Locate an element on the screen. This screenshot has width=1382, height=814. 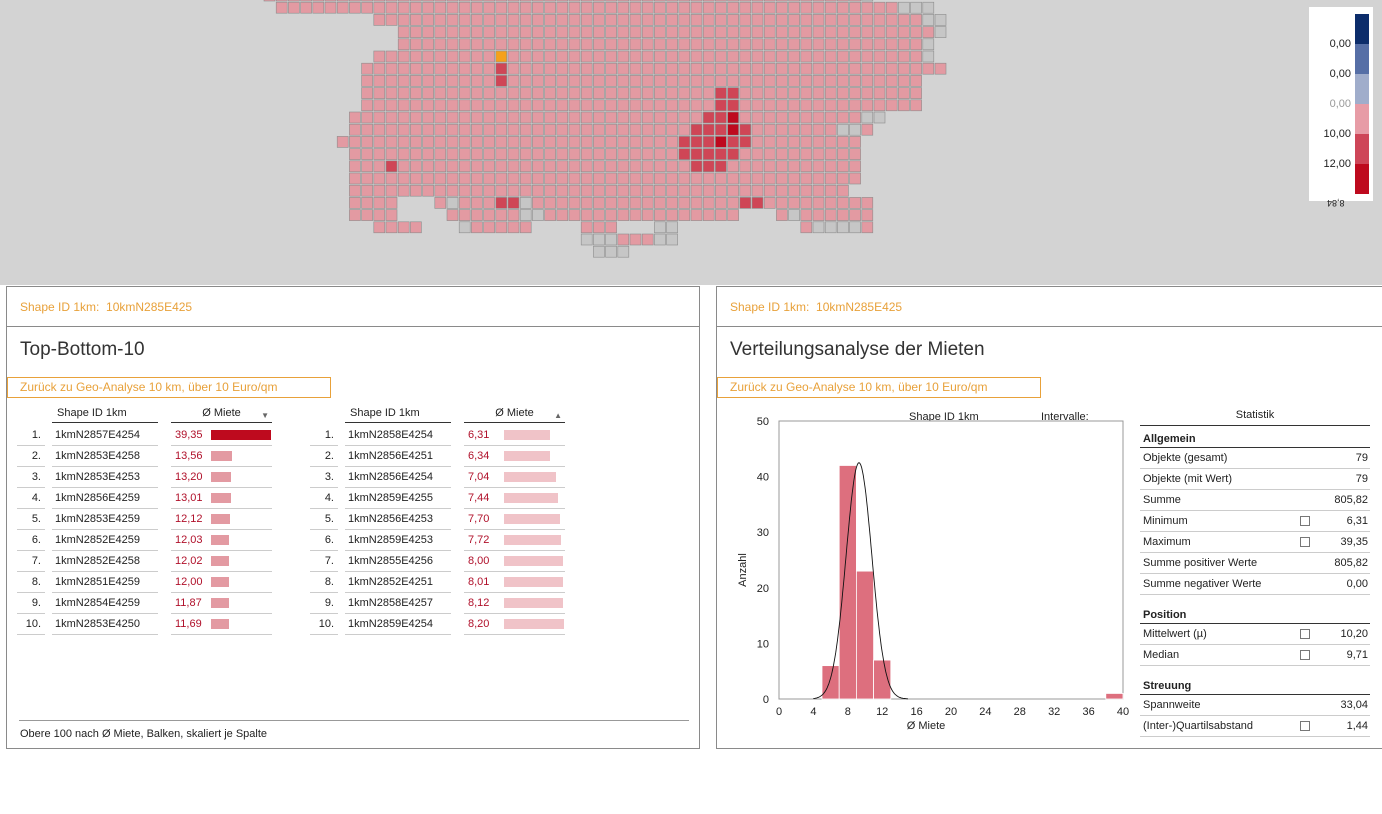
shape-id-cell: 1kmN2858E4254 is located at coordinates (398, 435).